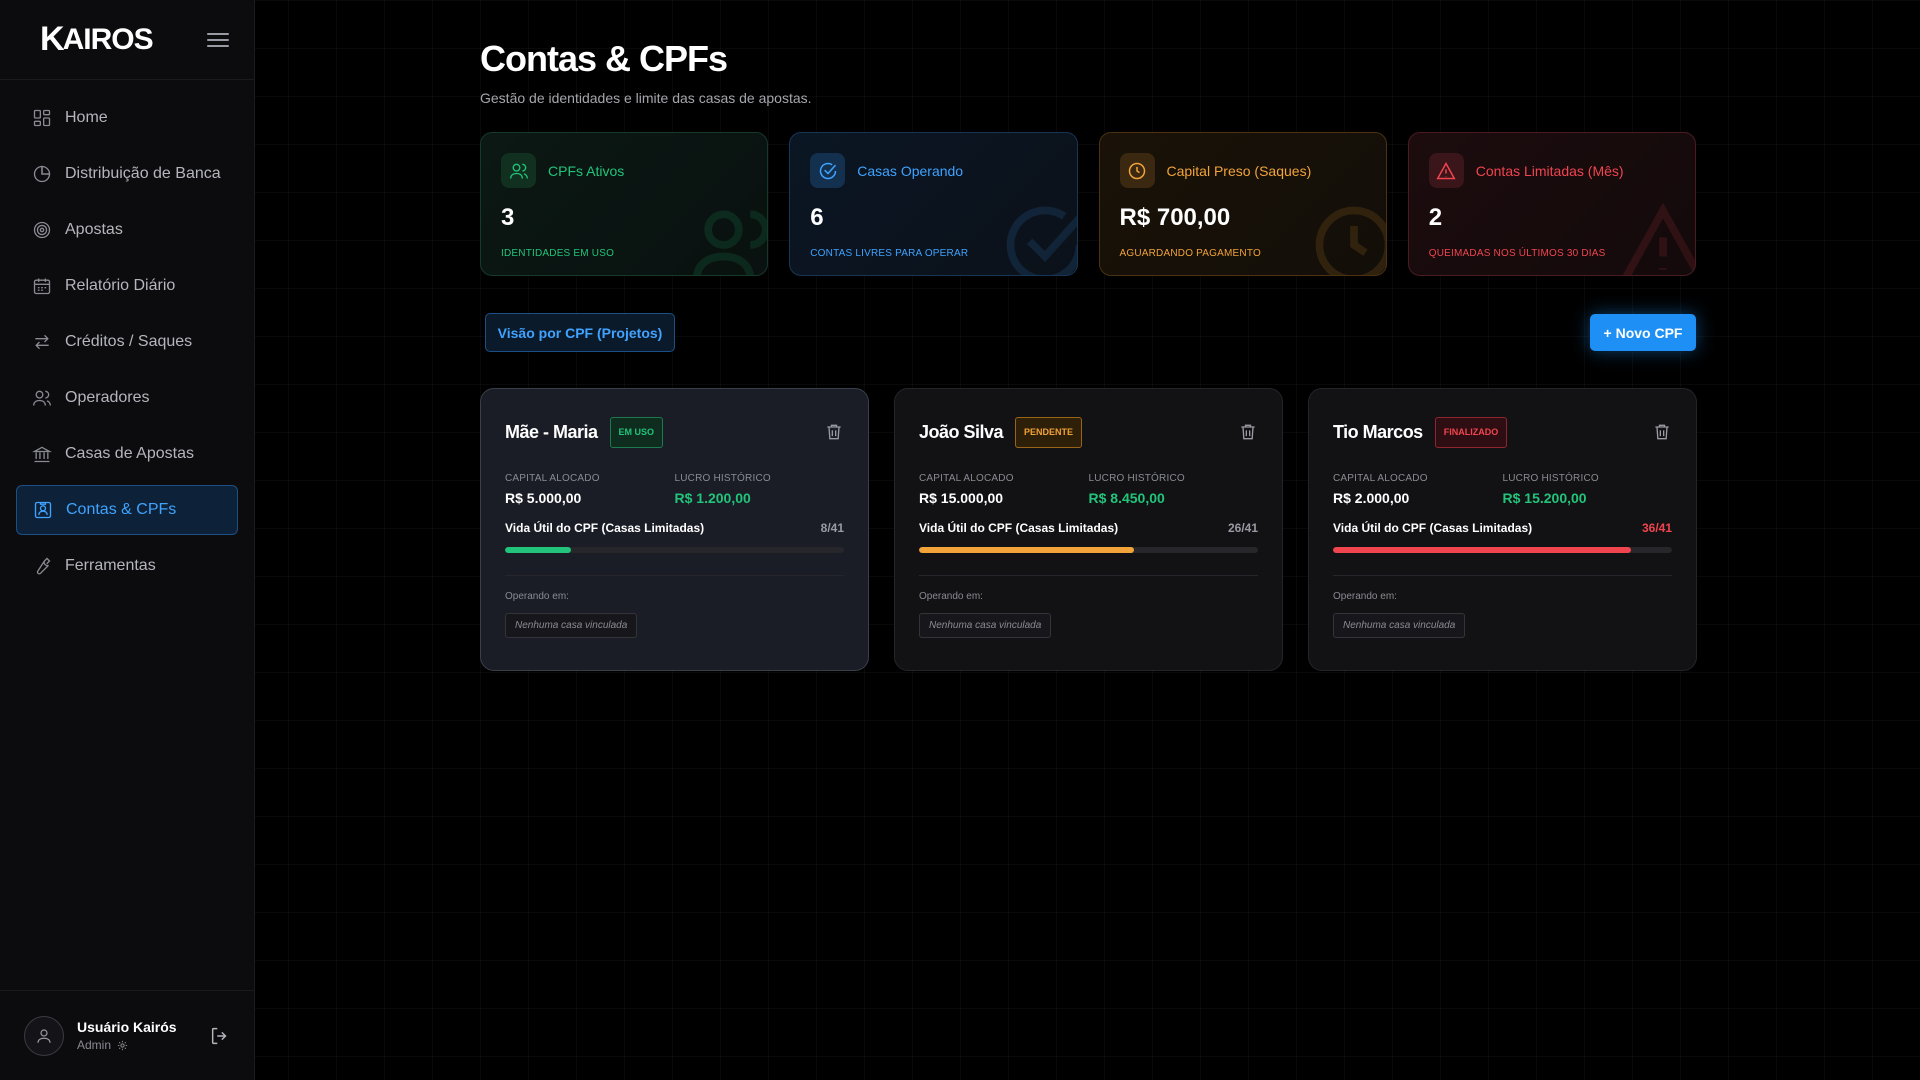 The width and height of the screenshot is (1920, 1080). What do you see at coordinates (143, 1035) in the screenshot?
I see `user-info: Usuário Kairós Admin` at bounding box center [143, 1035].